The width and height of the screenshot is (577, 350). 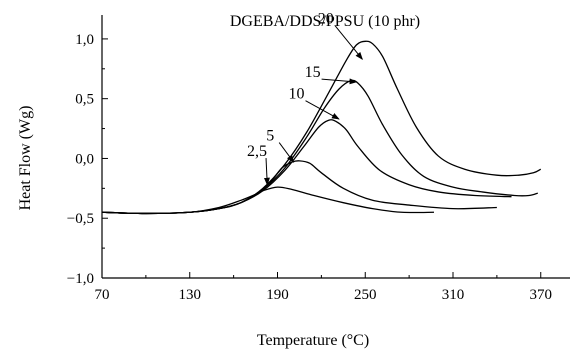 What do you see at coordinates (541, 295) in the screenshot?
I see `x-tick-label: 370` at bounding box center [541, 295].